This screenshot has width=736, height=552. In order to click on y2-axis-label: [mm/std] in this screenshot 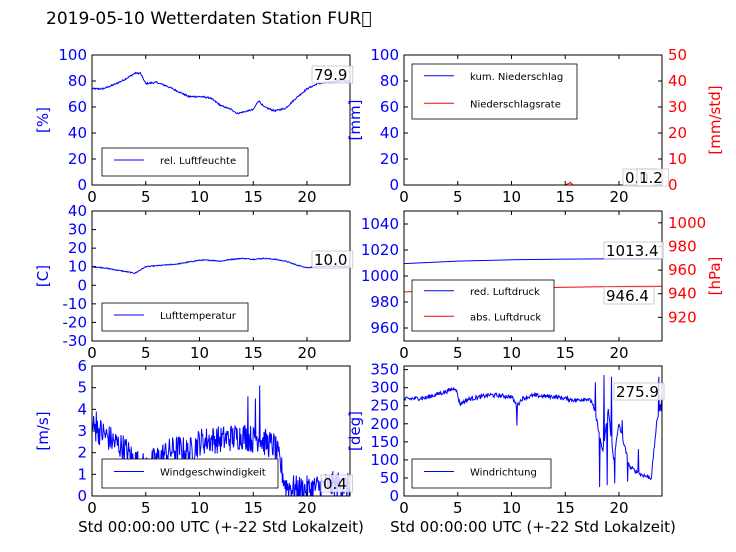, I will do `click(715, 119)`.